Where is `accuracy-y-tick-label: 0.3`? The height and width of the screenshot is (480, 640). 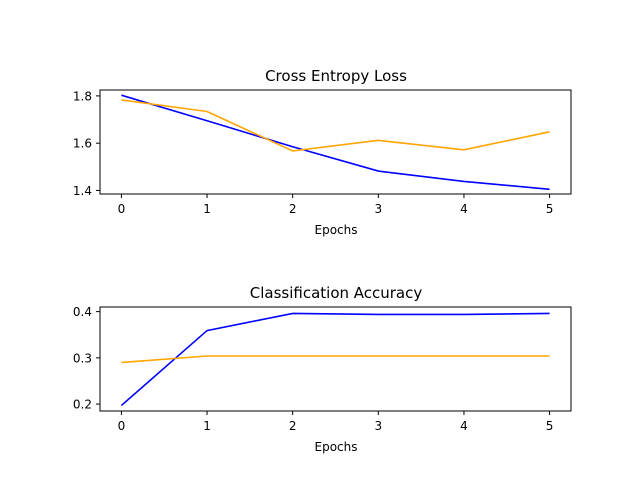
accuracy-y-tick-label: 0.3 is located at coordinates (82, 358).